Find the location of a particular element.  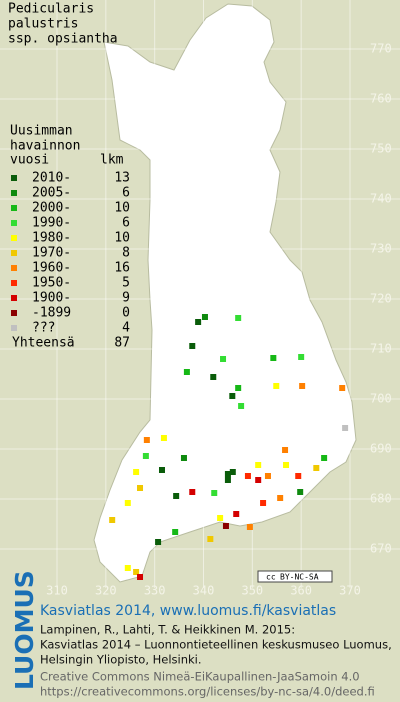

legend-count: 9 is located at coordinates (126, 298).